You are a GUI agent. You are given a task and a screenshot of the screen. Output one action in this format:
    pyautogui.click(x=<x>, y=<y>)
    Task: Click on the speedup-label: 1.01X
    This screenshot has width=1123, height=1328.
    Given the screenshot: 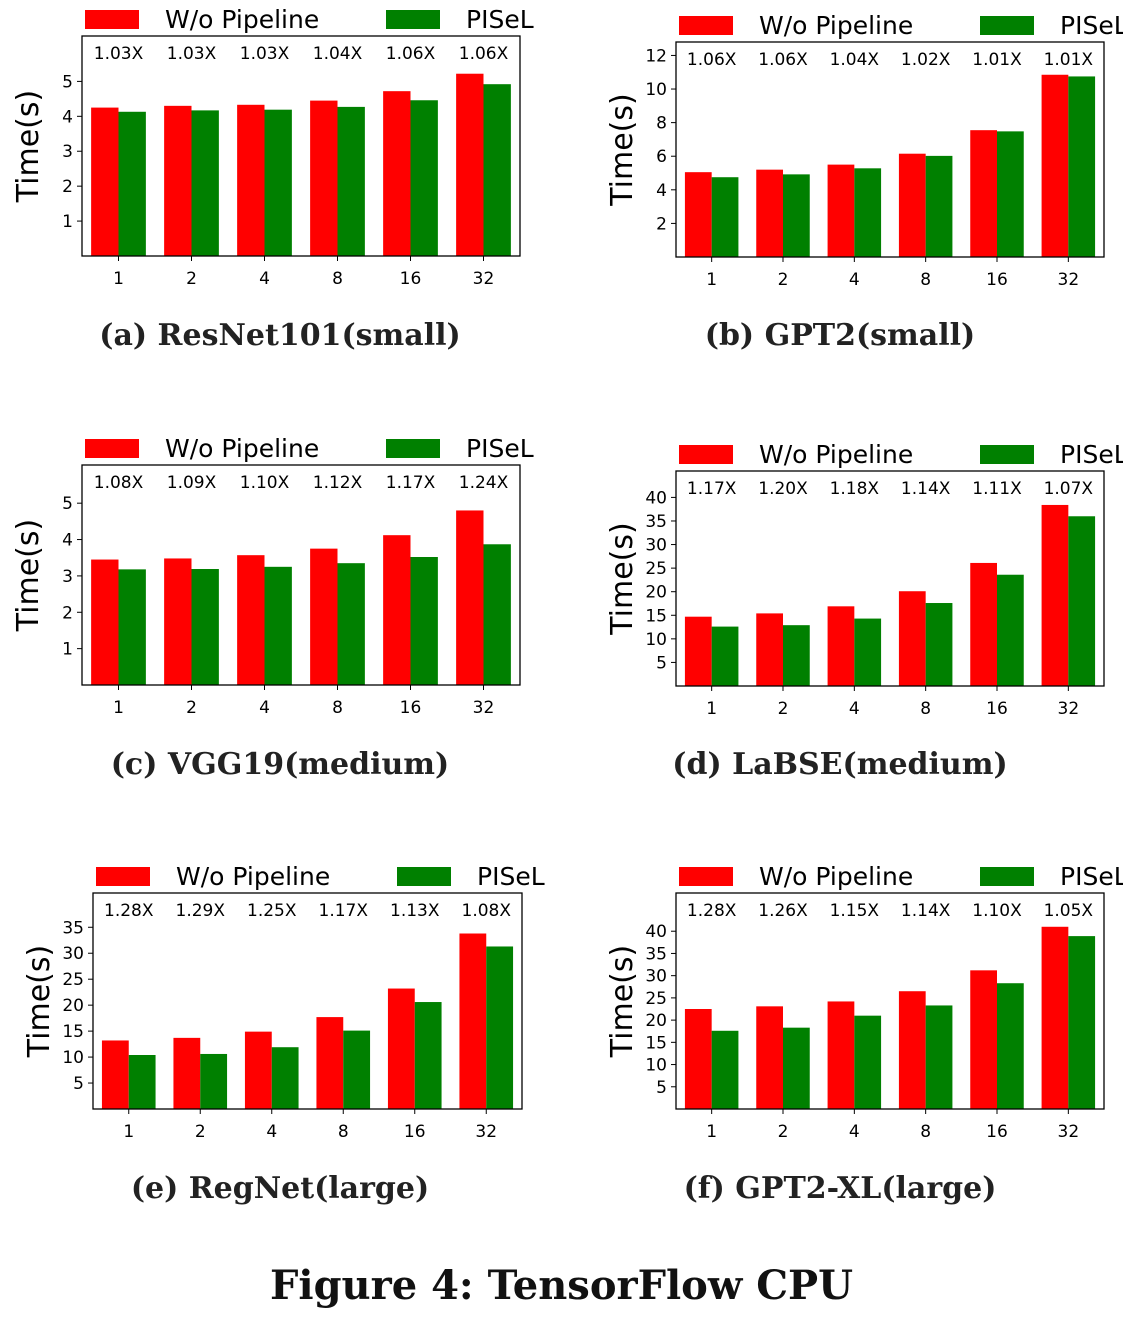 What is the action you would take?
    pyautogui.click(x=1069, y=60)
    